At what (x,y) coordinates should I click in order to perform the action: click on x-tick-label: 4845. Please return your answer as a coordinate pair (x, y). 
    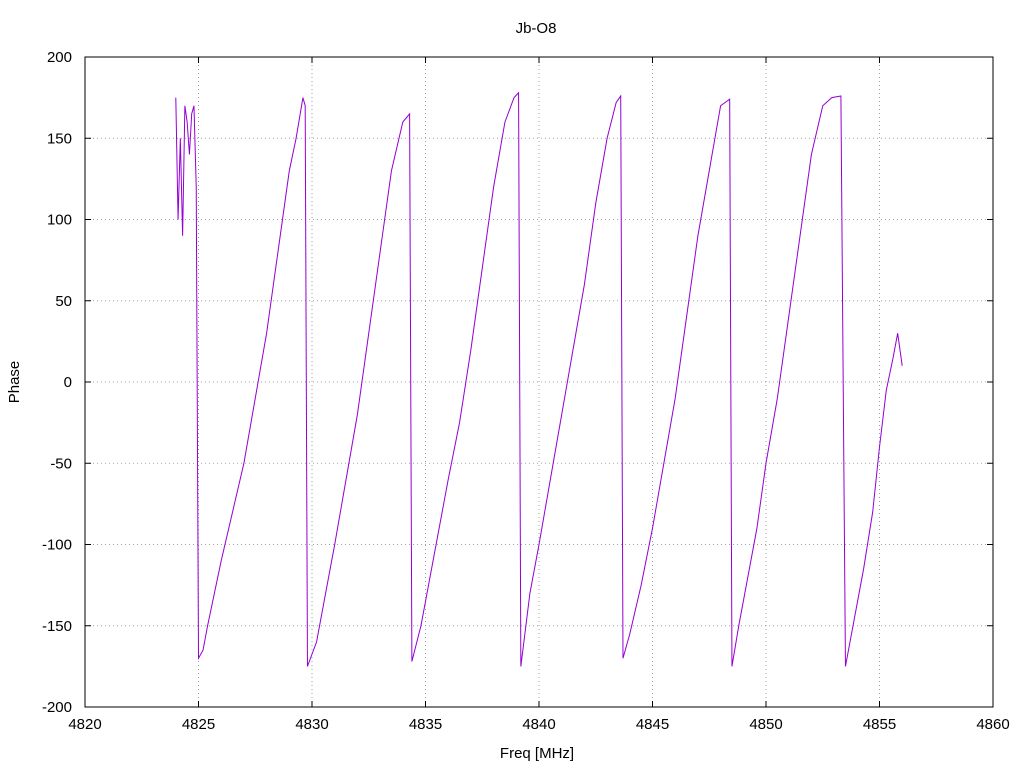
    Looking at the image, I should click on (652, 724).